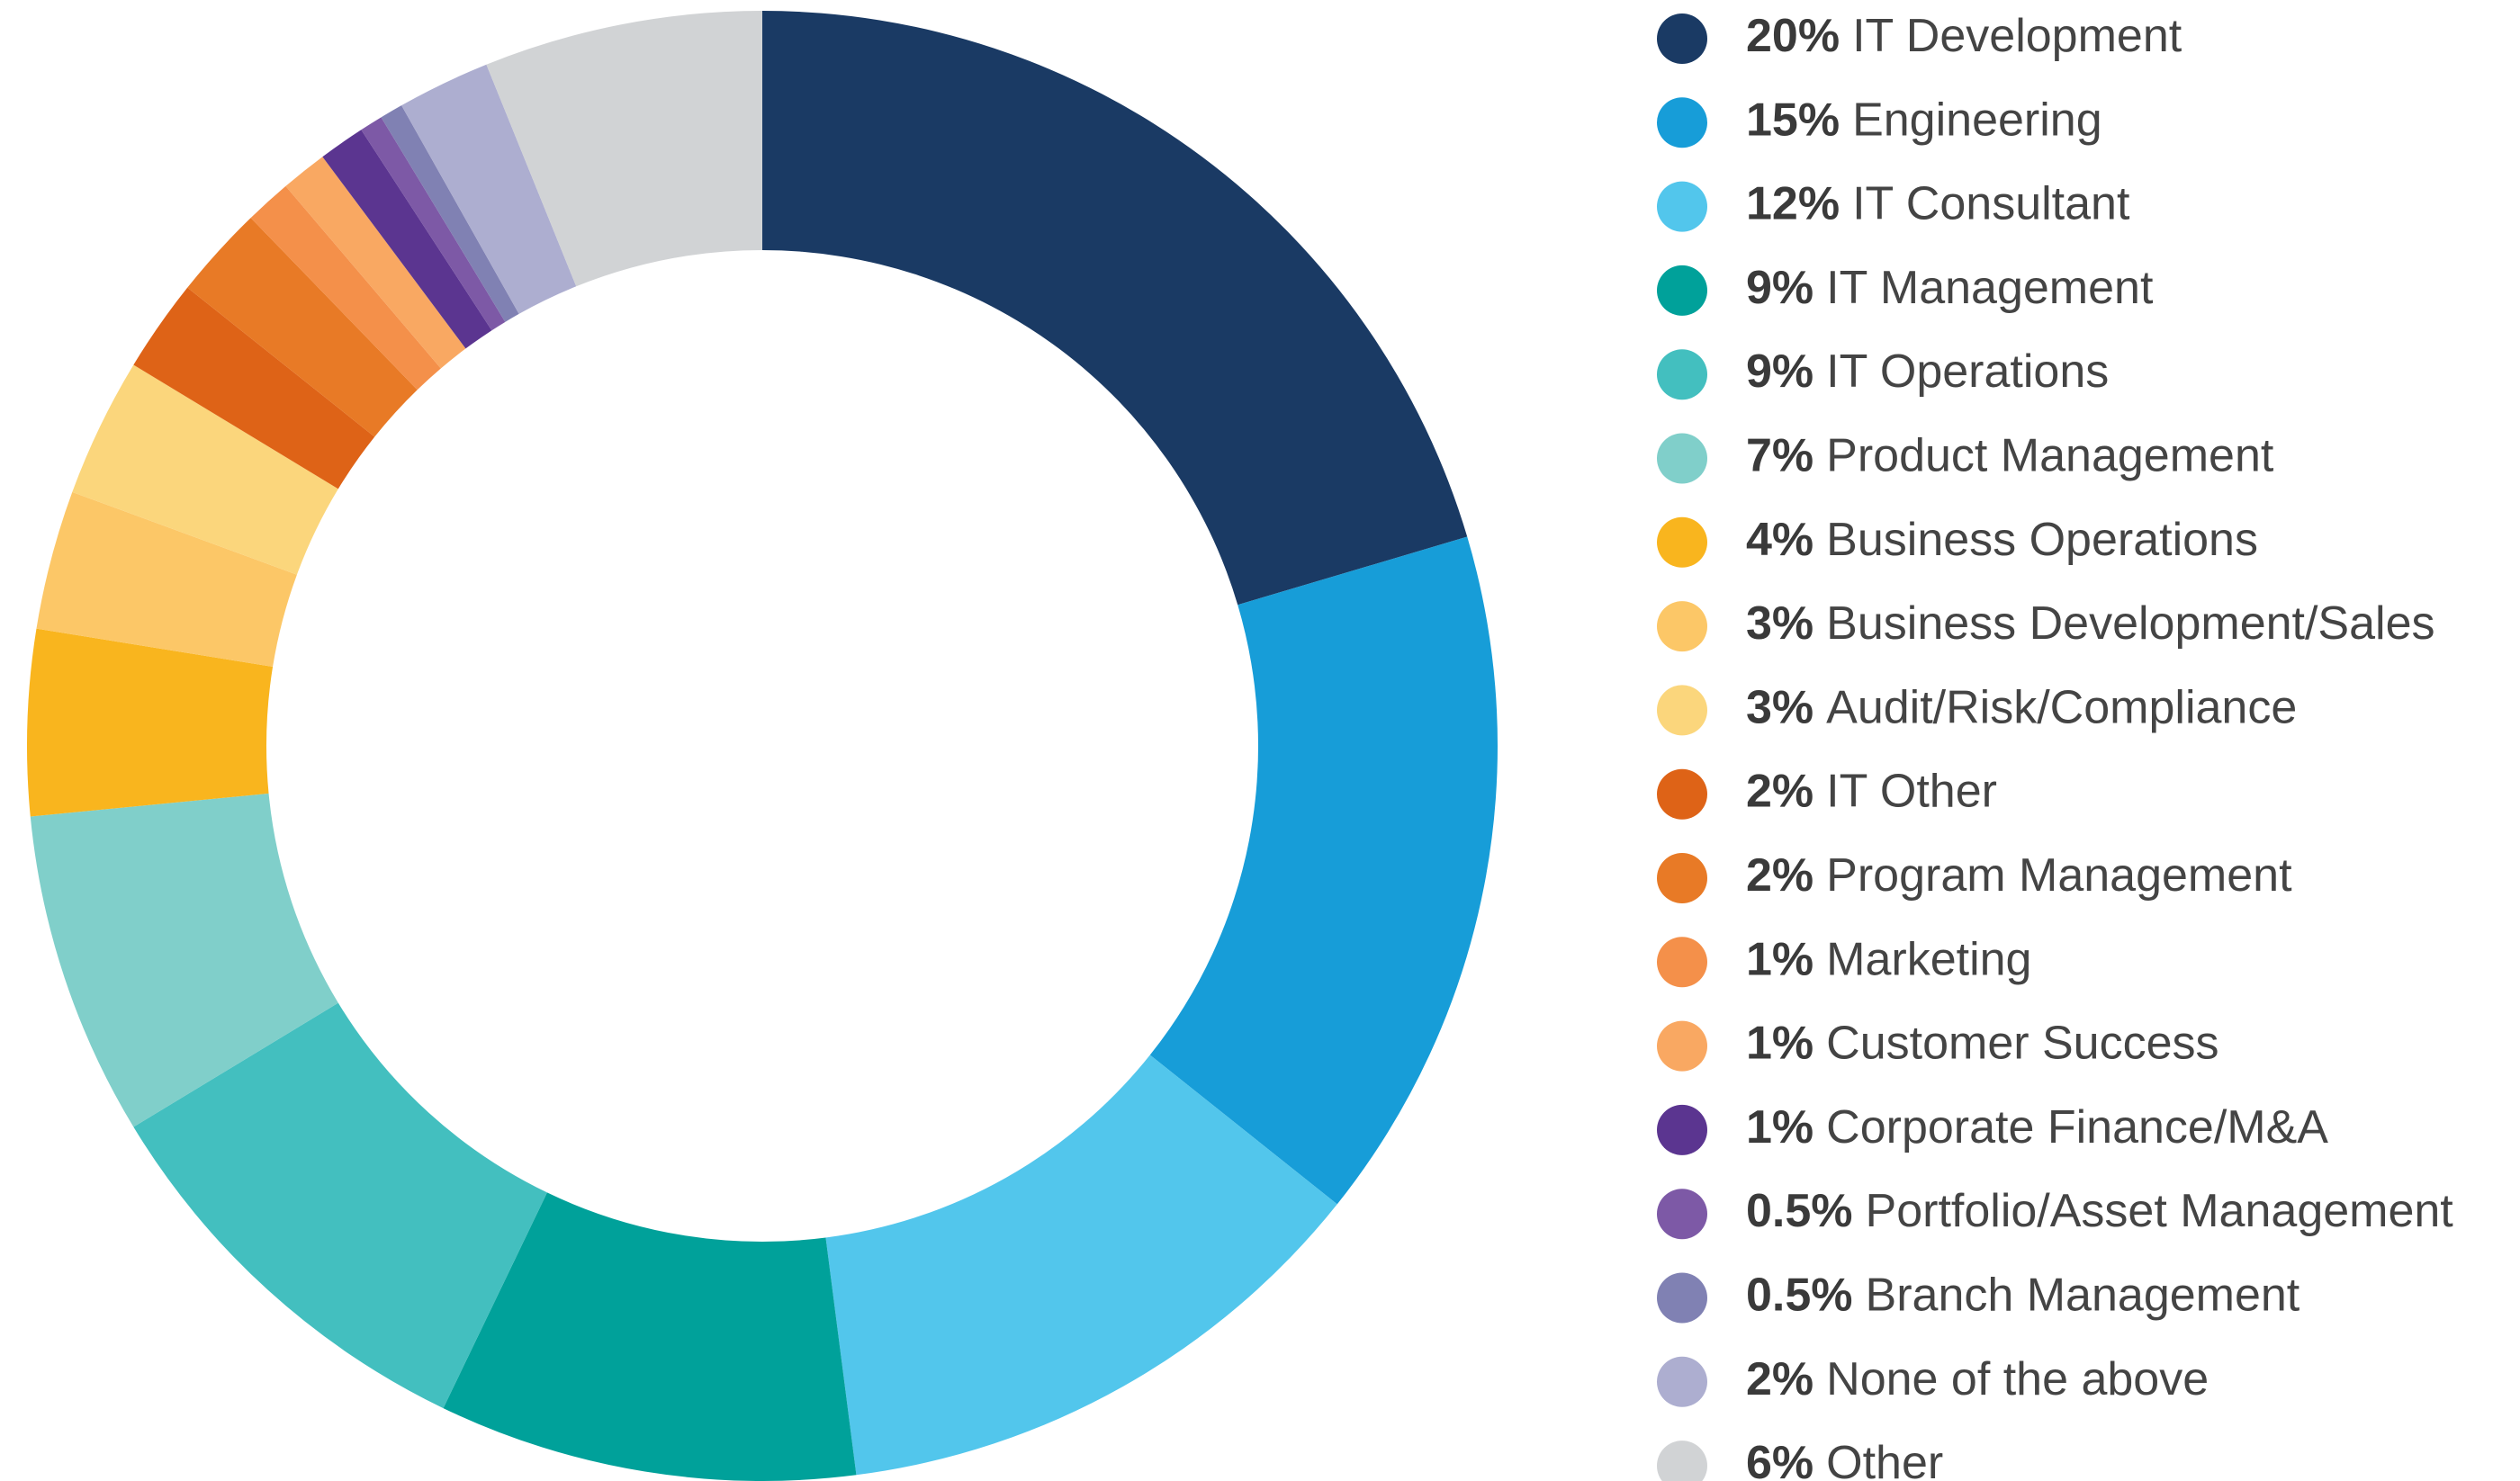  I want to click on legend-label: Business Development/Sales, so click(2130, 623).